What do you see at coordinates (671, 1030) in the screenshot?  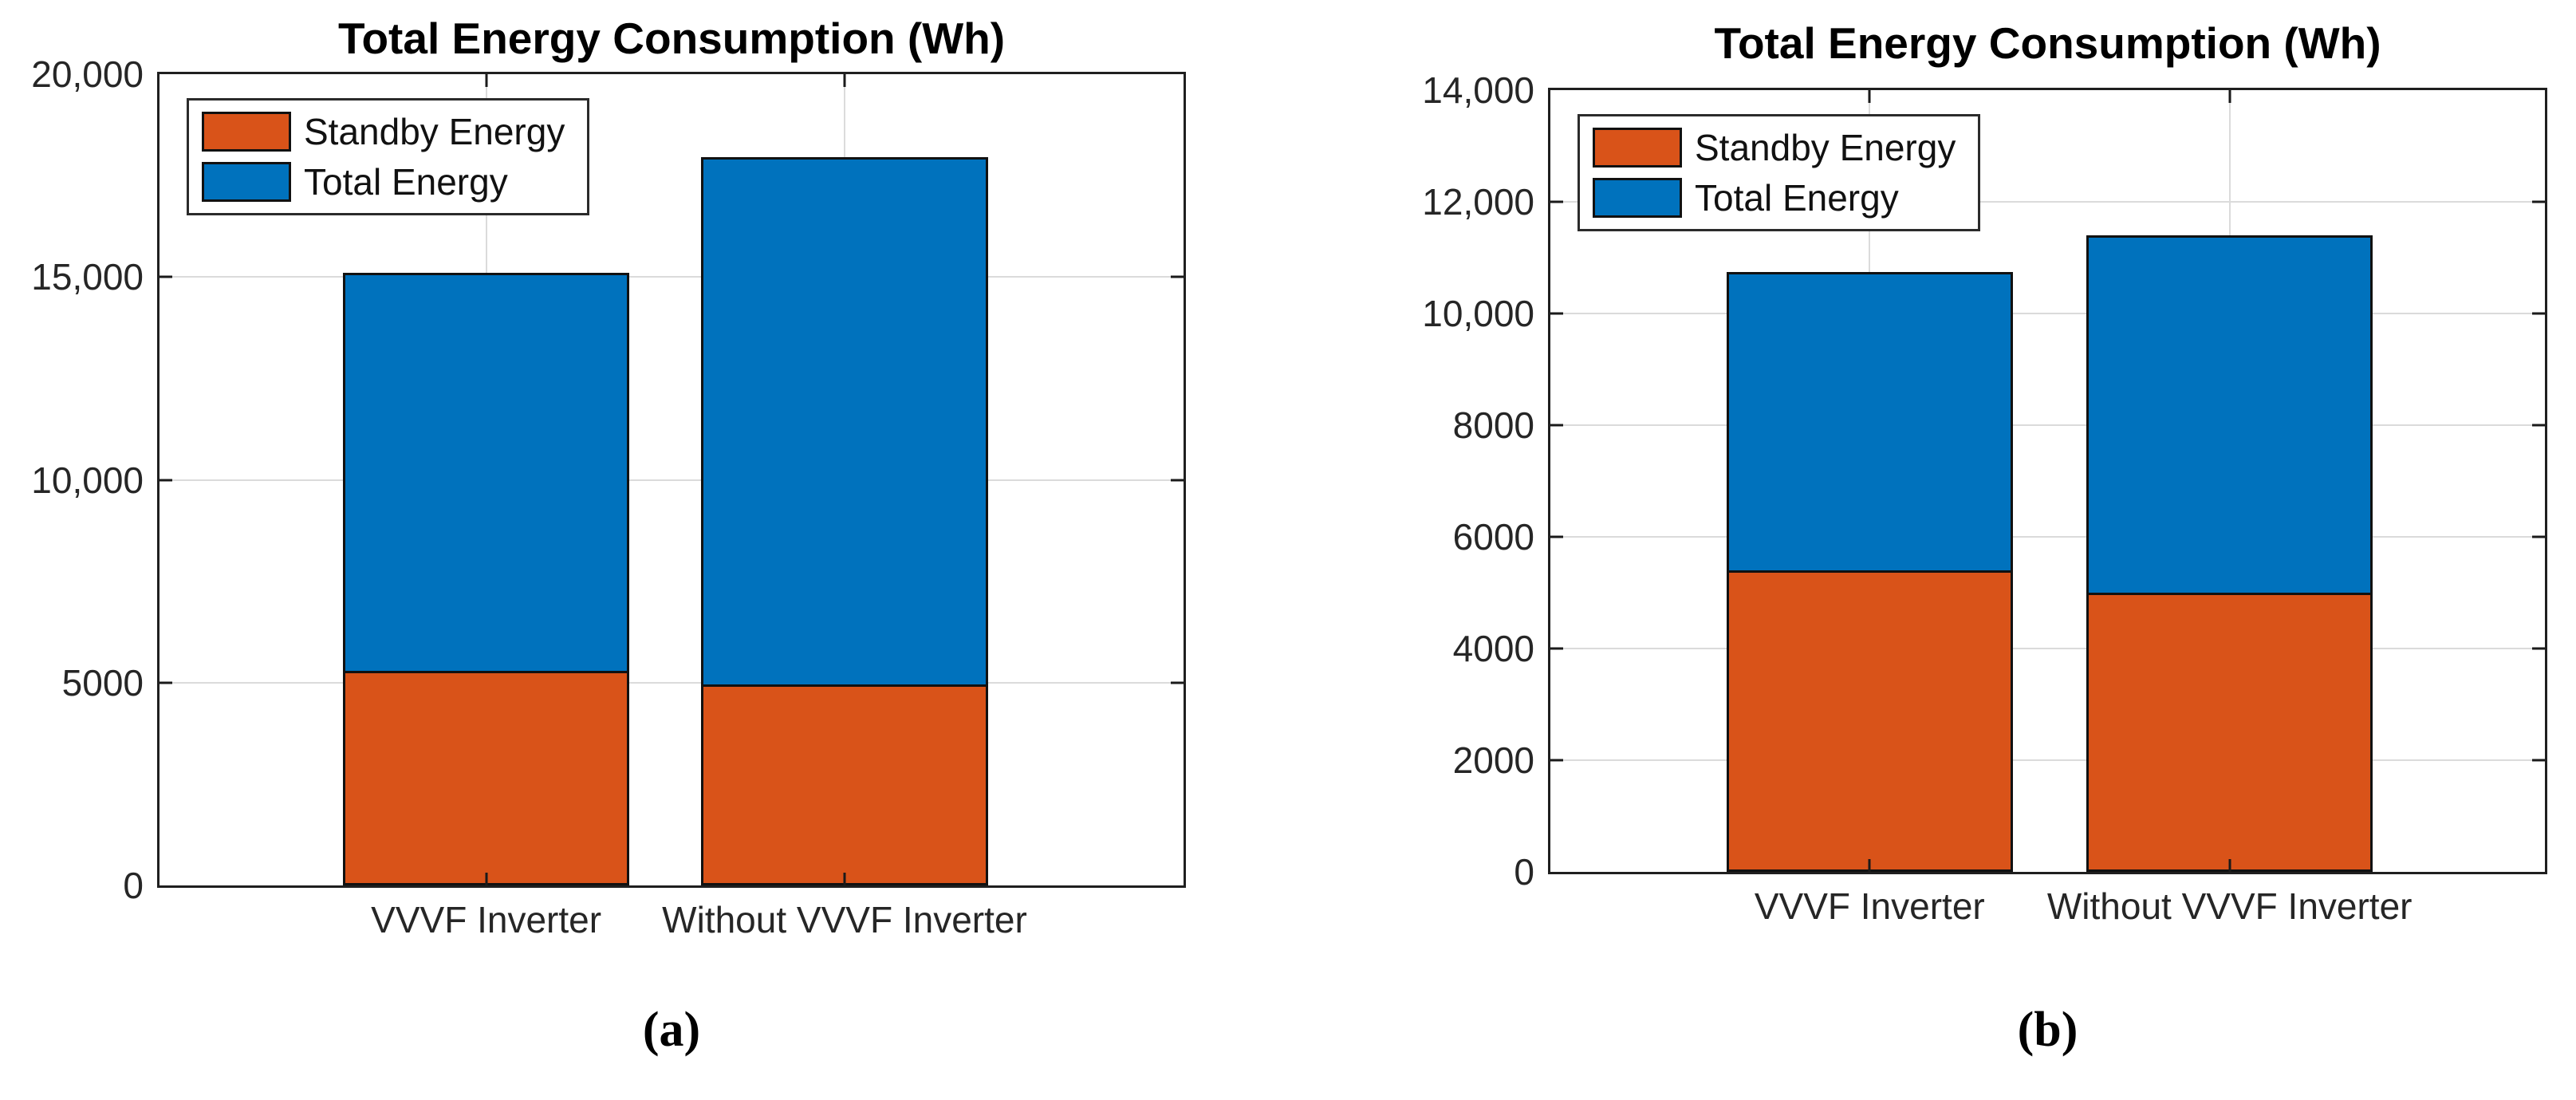 I see `chart-a-caption: (a)` at bounding box center [671, 1030].